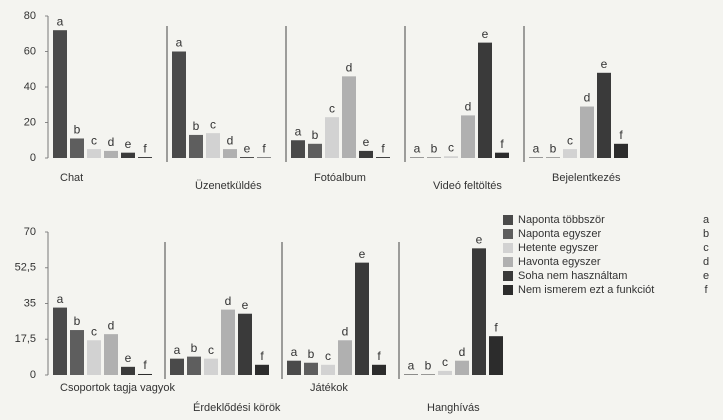 The height and width of the screenshot is (420, 723). Describe the element at coordinates (340, 178) in the screenshot. I see `category-label: Fotóalbum` at that location.